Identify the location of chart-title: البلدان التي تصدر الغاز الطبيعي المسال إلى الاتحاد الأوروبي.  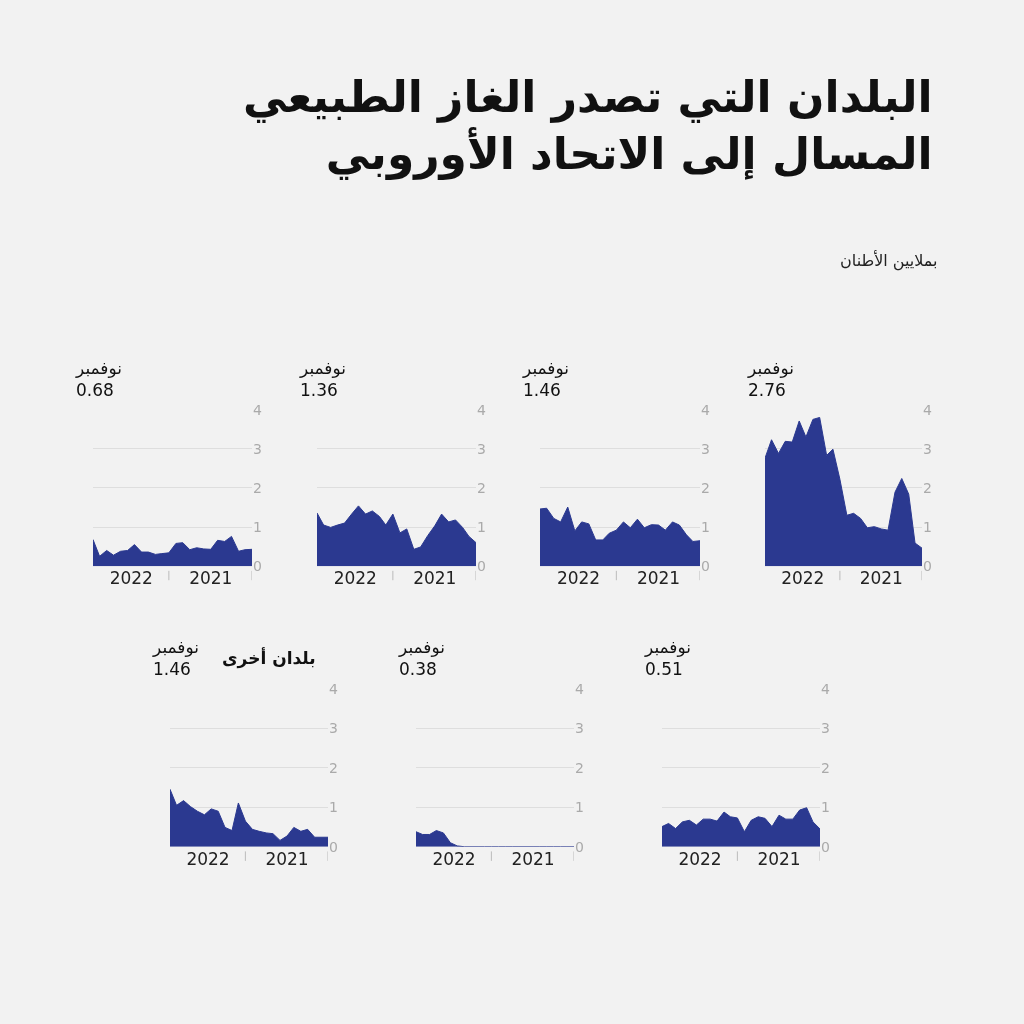
(588, 126).